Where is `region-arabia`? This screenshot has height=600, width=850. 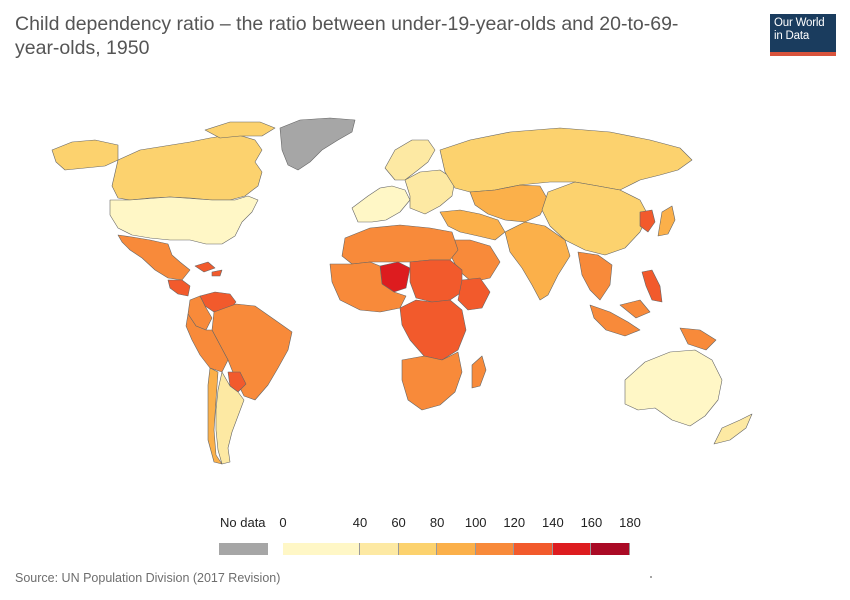
region-arabia is located at coordinates (475, 261).